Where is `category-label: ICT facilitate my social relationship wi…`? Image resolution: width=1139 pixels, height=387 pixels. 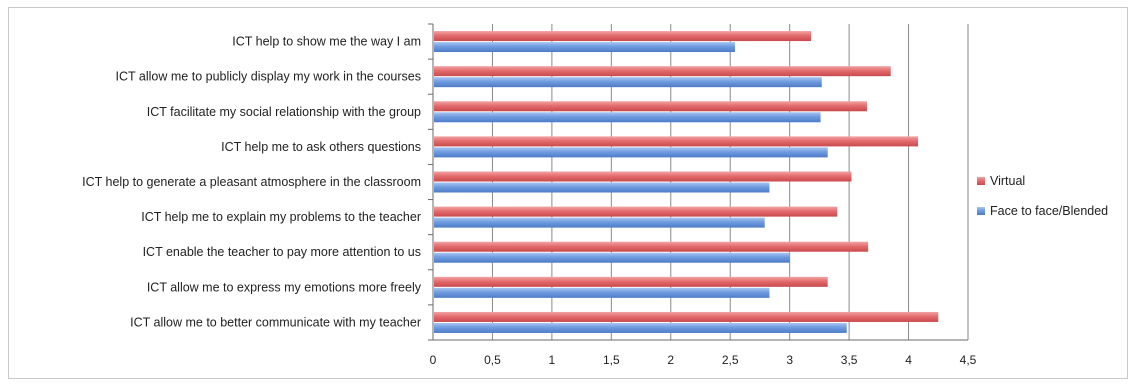 category-label: ICT facilitate my social relationship wi… is located at coordinates (284, 112).